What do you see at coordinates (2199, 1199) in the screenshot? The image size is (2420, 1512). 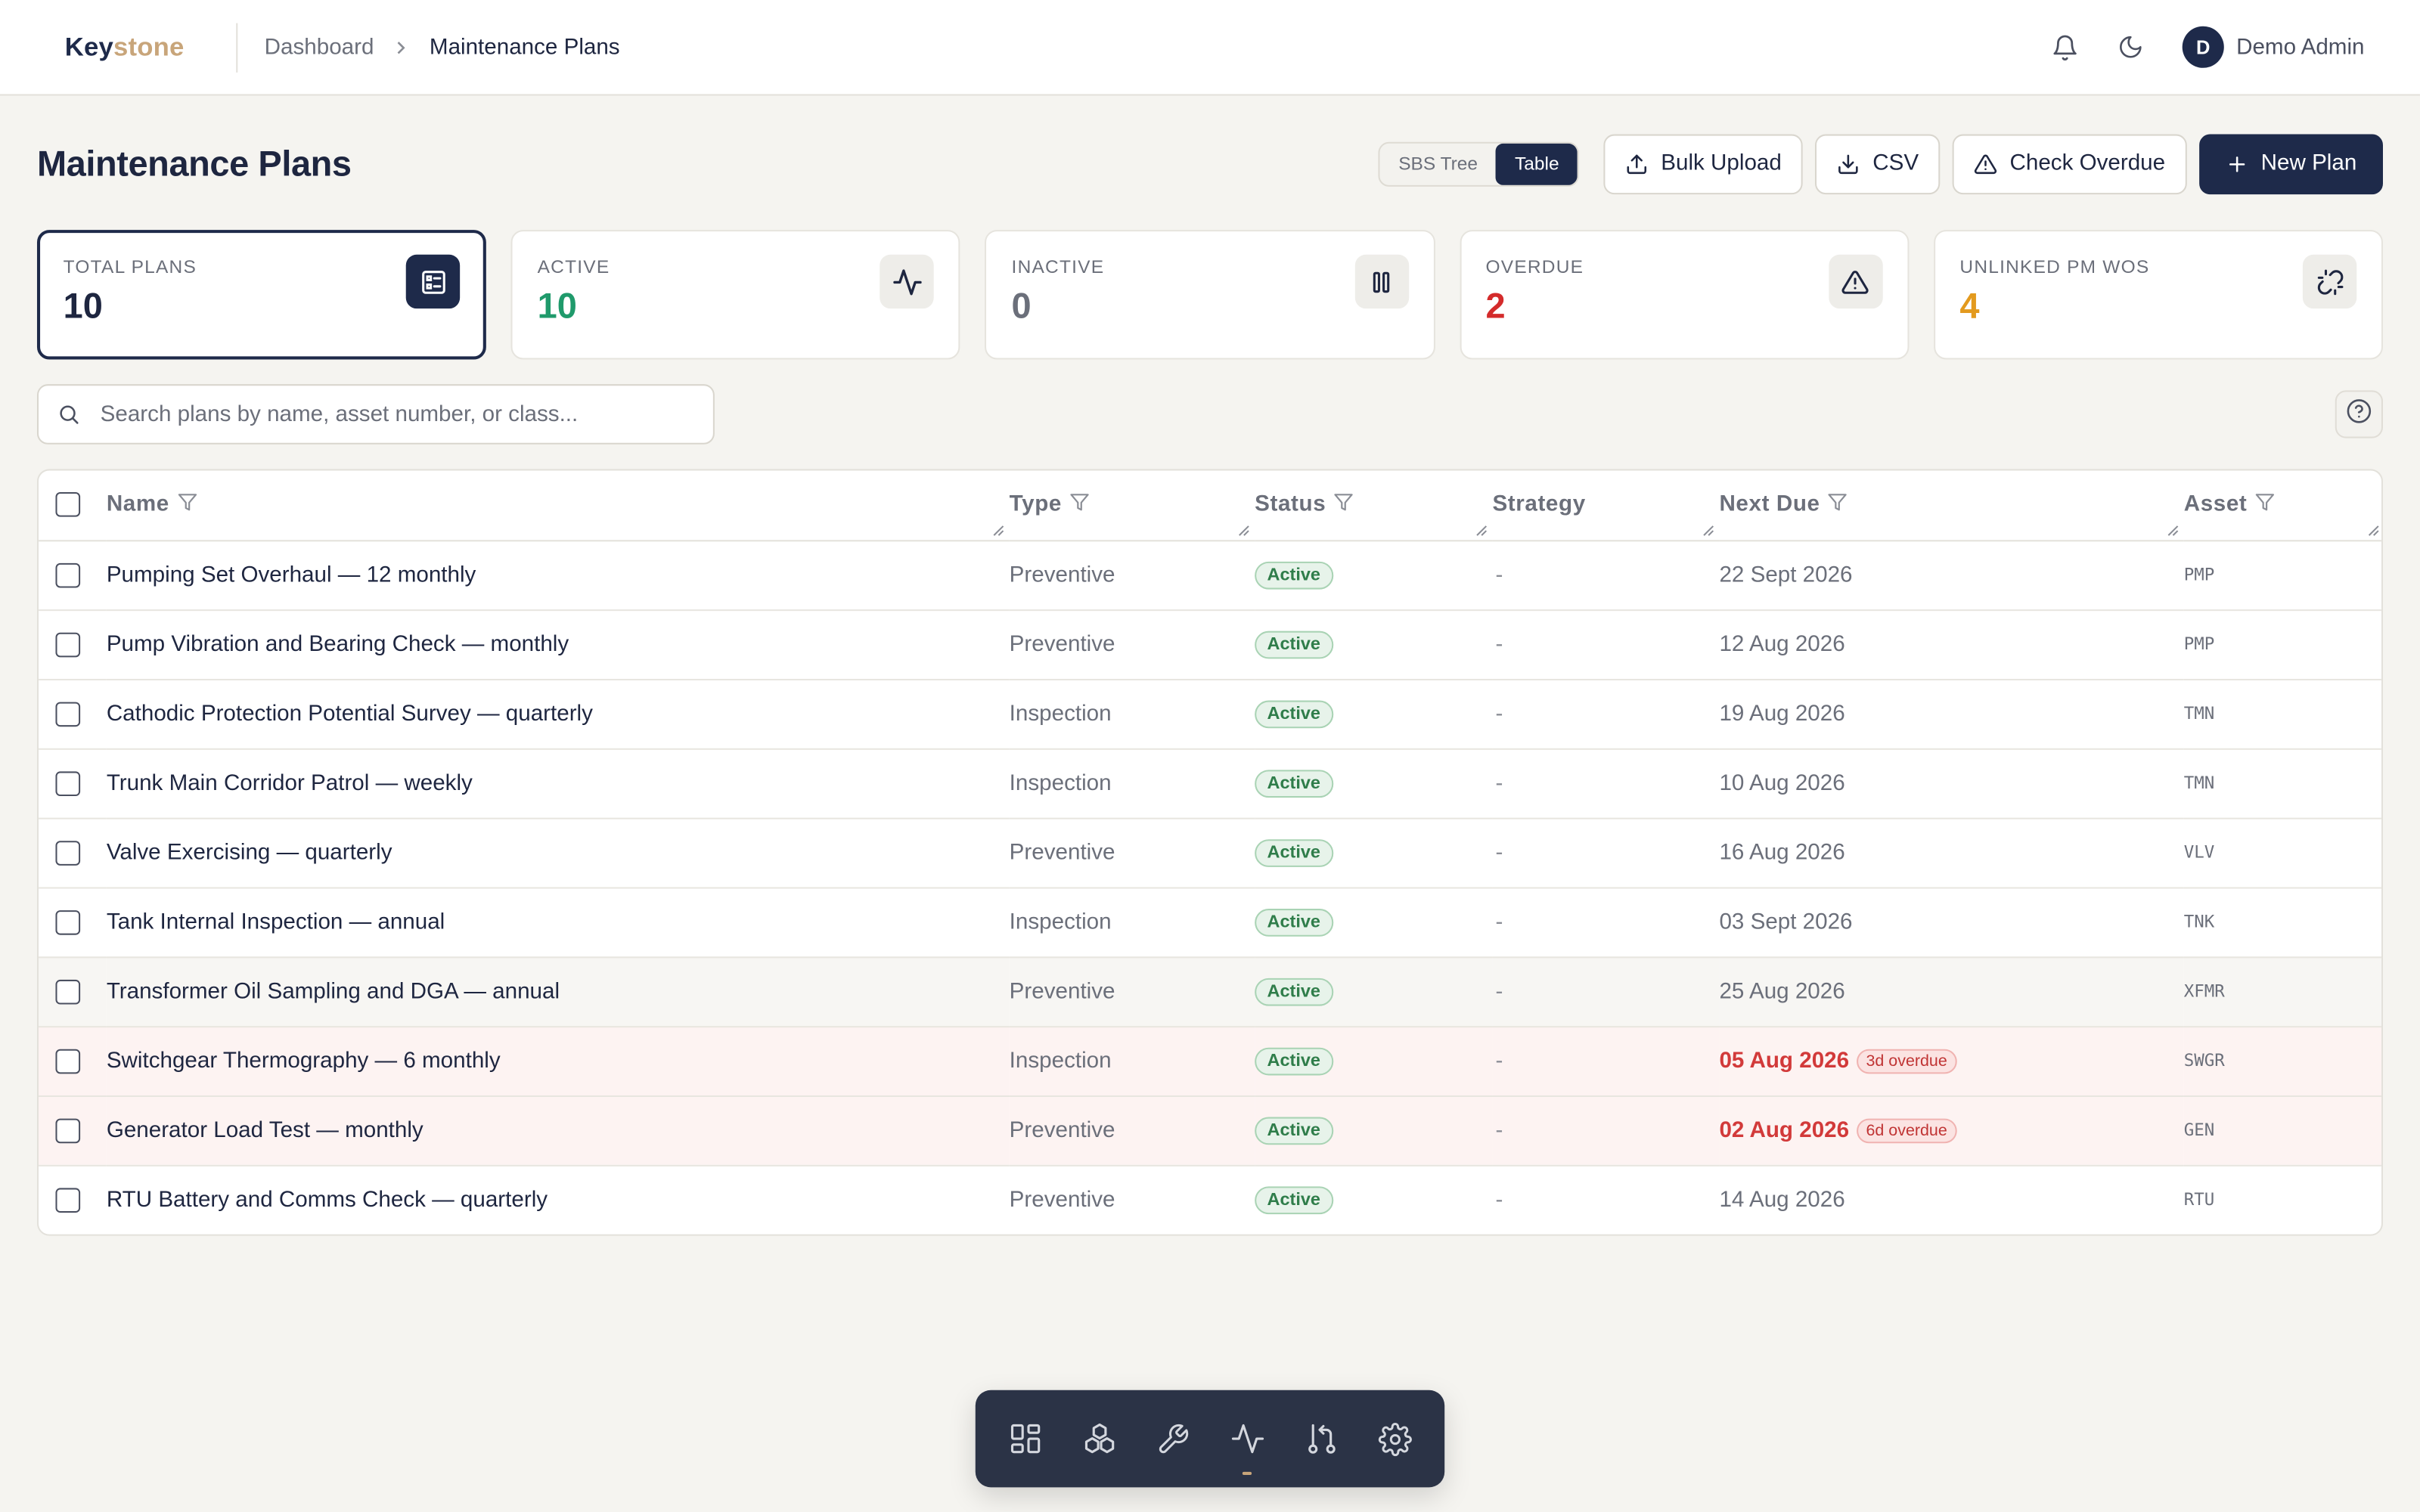 I see `plan-asset: RTU` at bounding box center [2199, 1199].